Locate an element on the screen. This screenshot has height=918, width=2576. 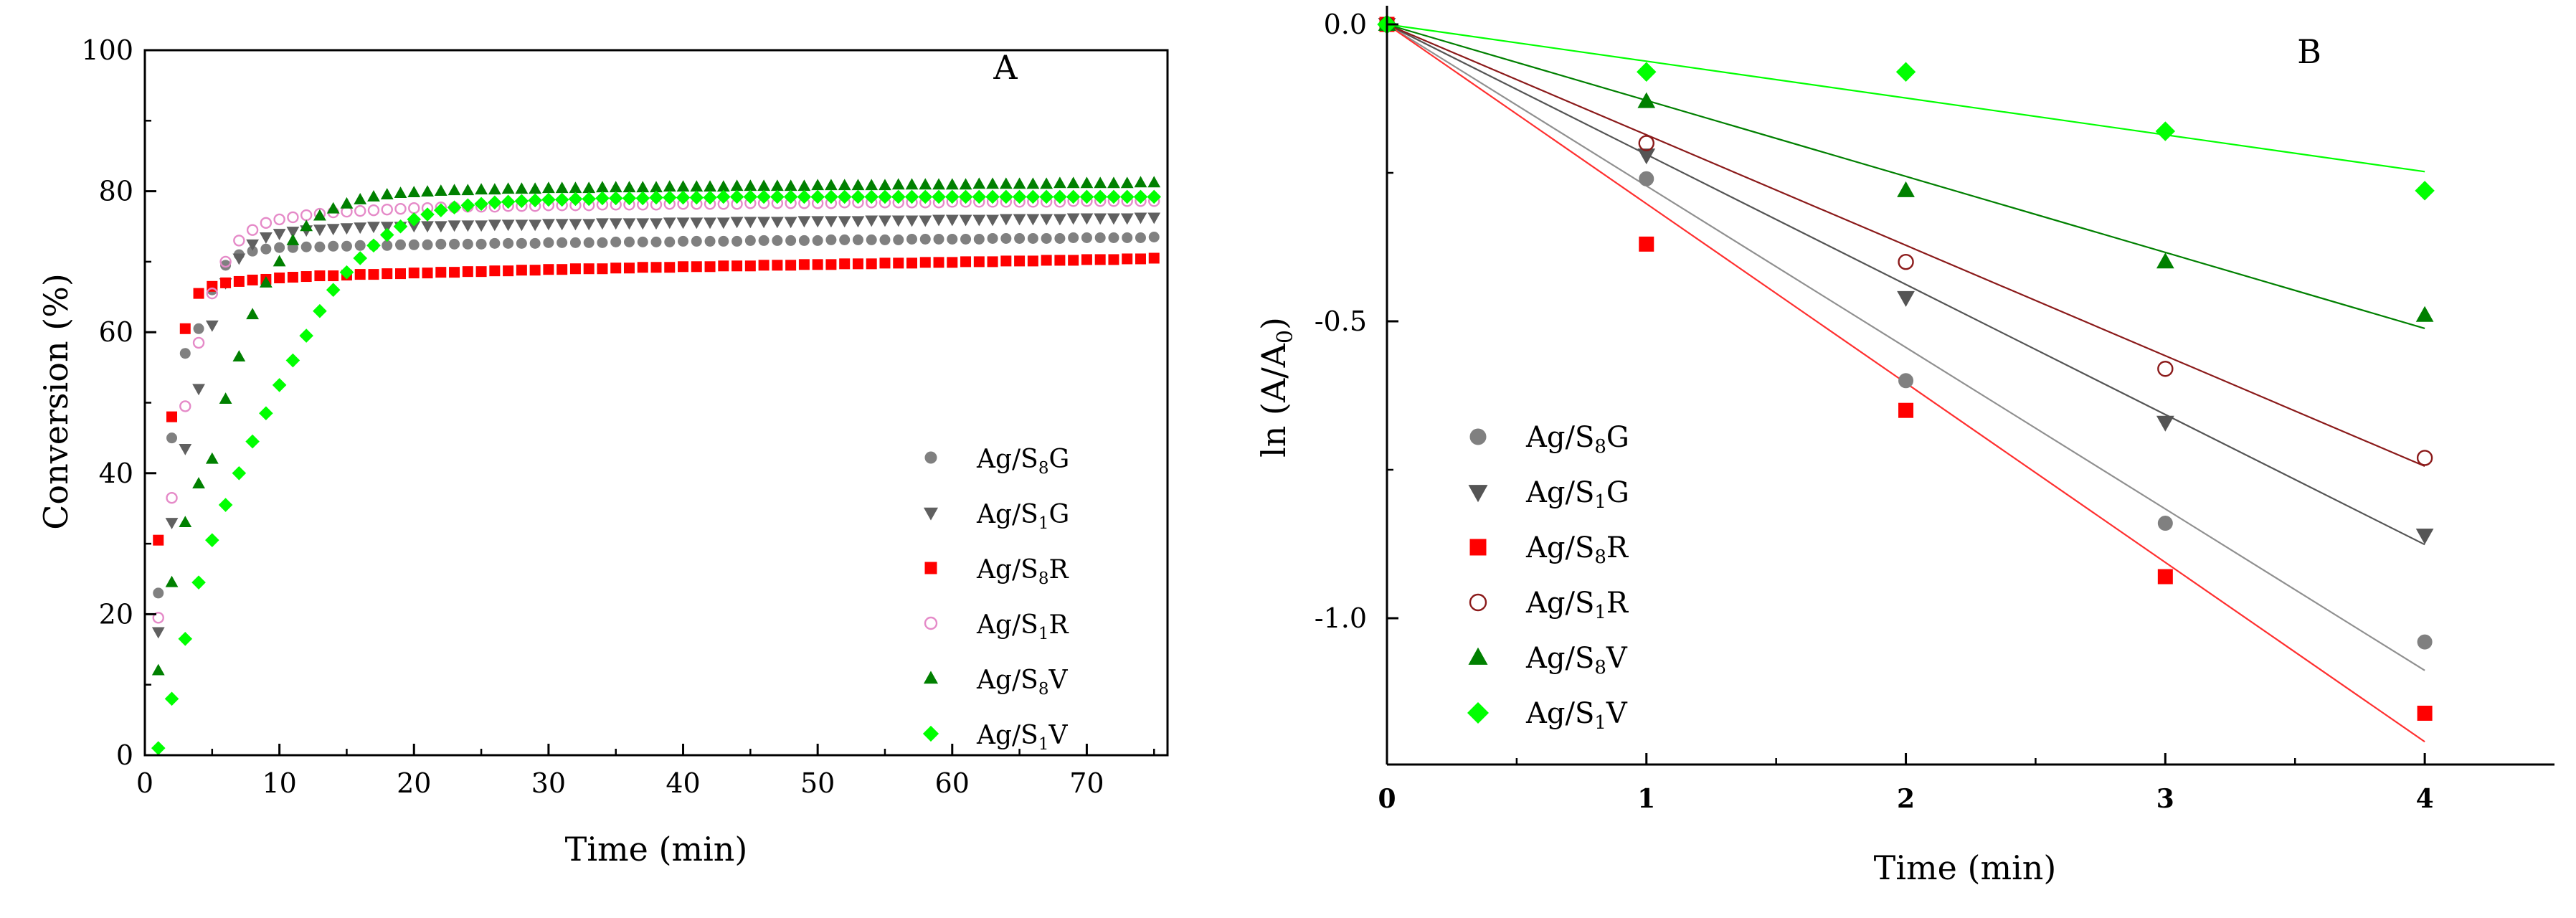
panel-a-x-tick-label: 40 is located at coordinates (683, 783).